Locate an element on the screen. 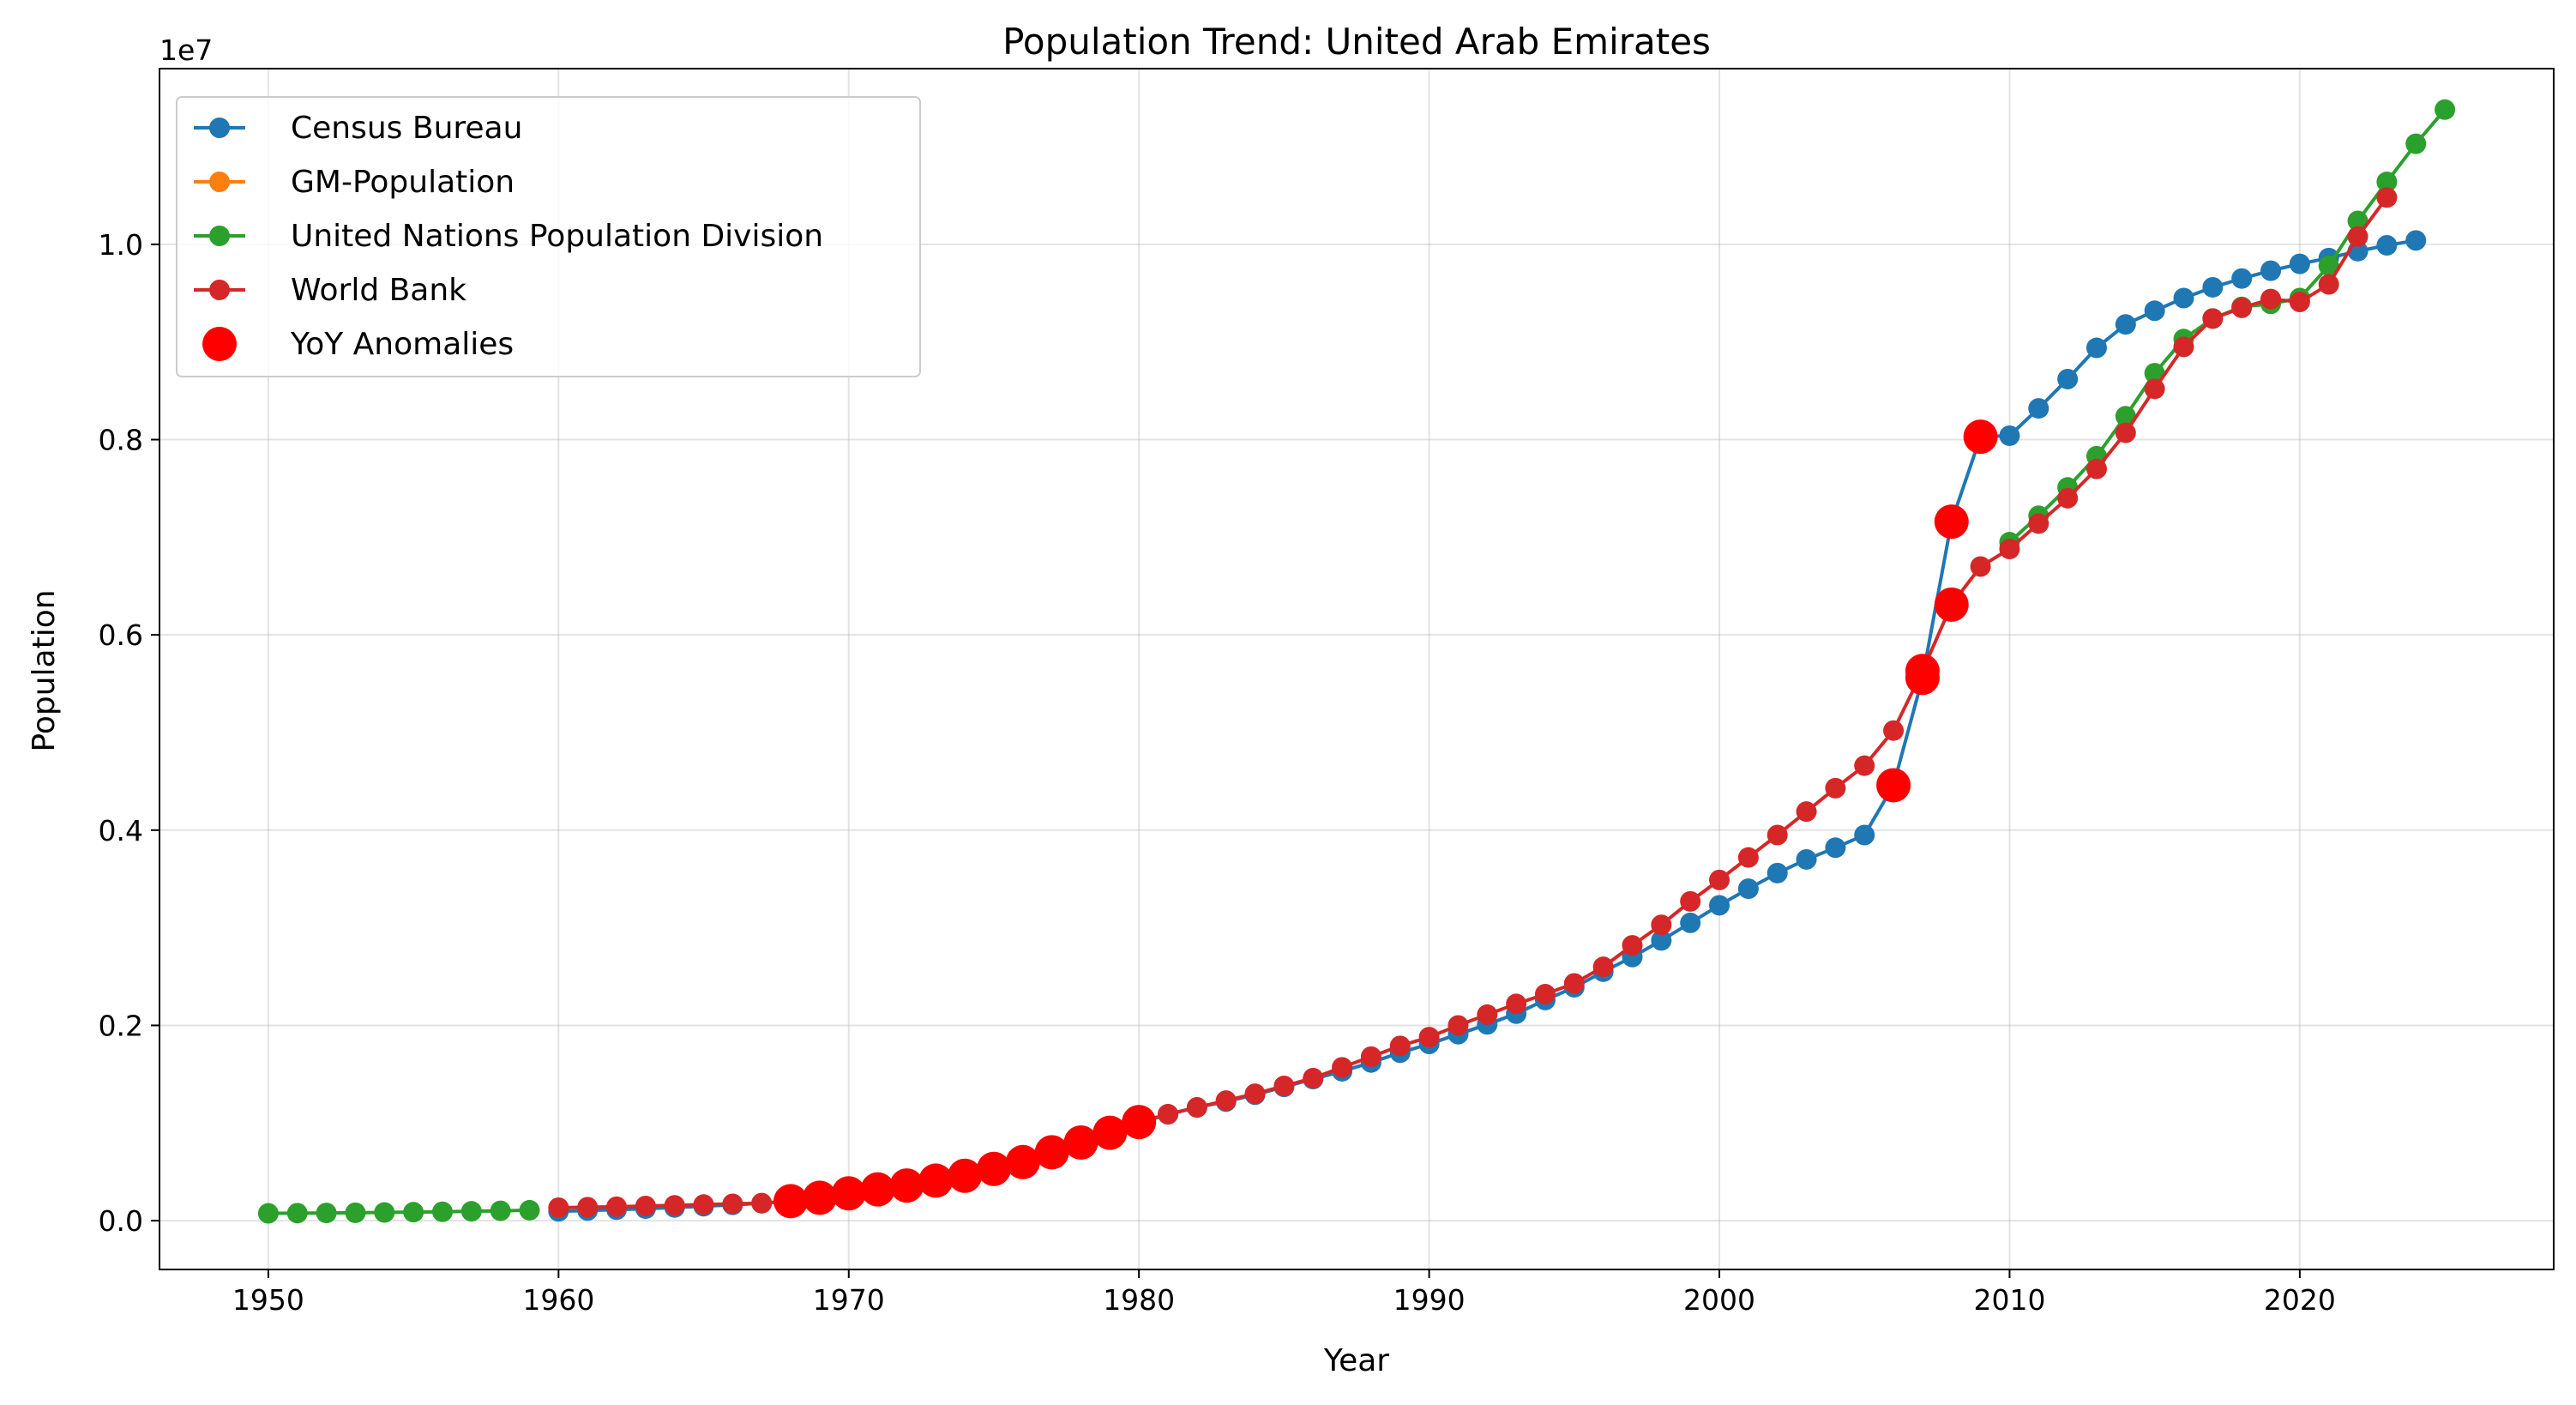 This screenshot has height=1405, width=2576. legend-entry-united-nations-population-division: United Nations Population Division is located at coordinates (509, 236).